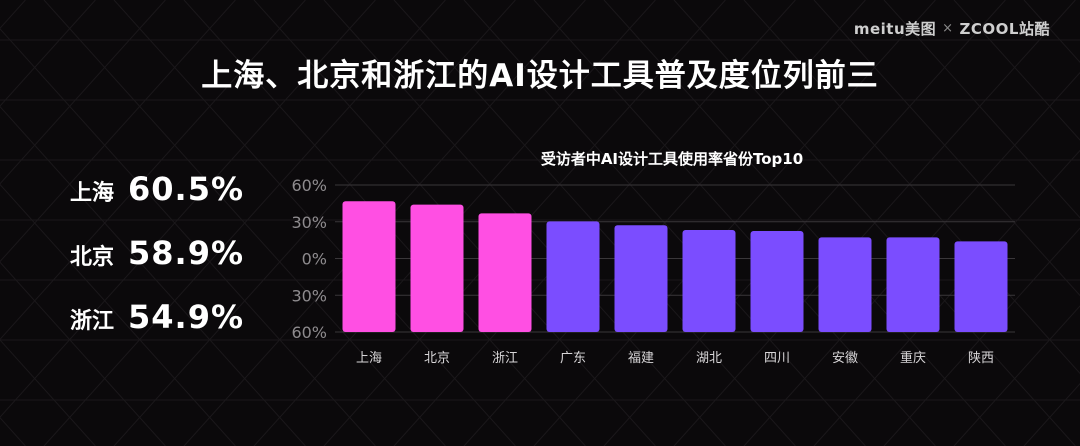 Image resolution: width=1080 pixels, height=446 pixels. I want to click on stat-item: 北京 58.9%, so click(157, 266).